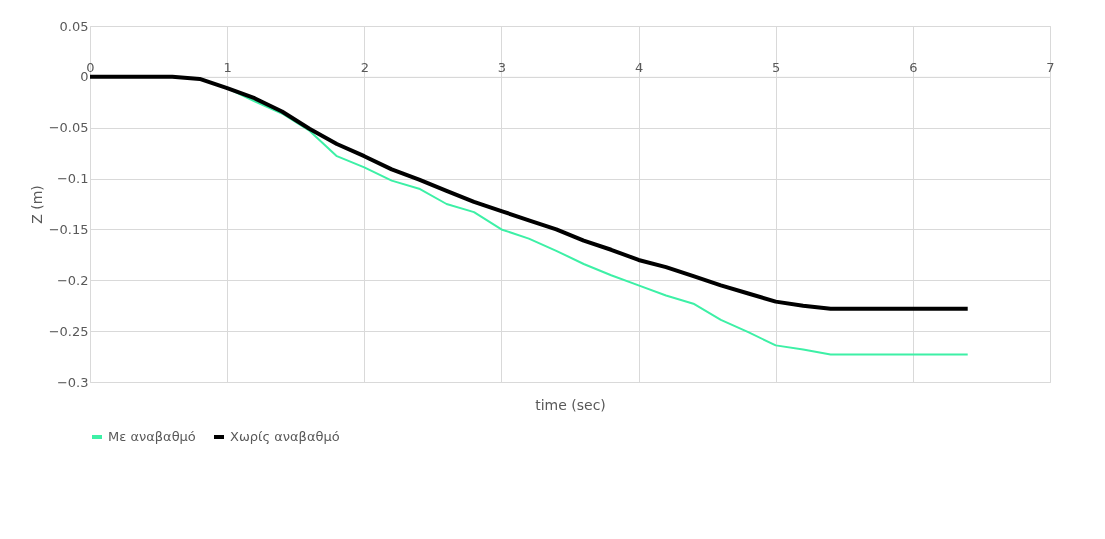 The width and height of the screenshot is (1105, 539). I want to click on y-tick-label: −0.2, so click(72, 280).